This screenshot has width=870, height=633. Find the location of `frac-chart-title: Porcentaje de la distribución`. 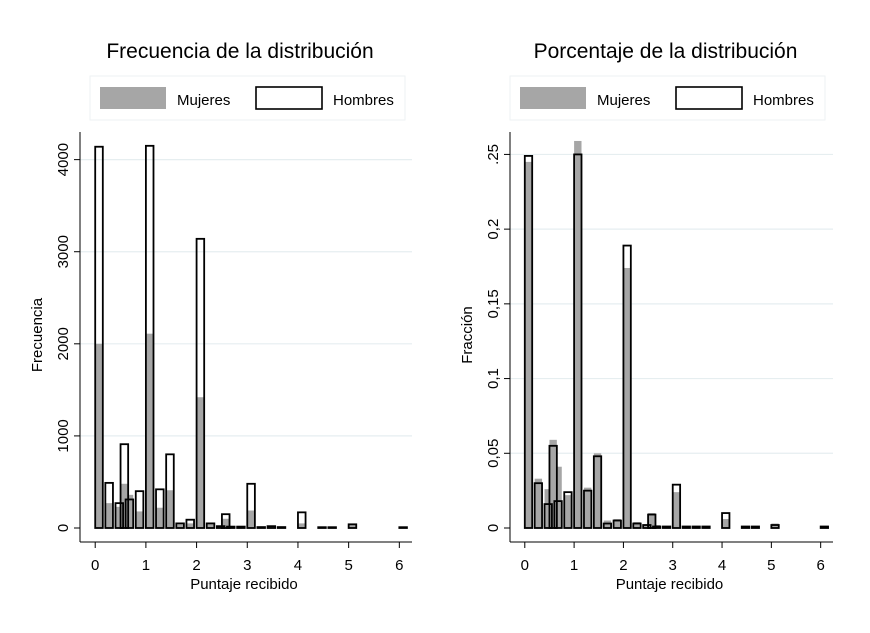

frac-chart-title: Porcentaje de la distribución is located at coordinates (666, 51).